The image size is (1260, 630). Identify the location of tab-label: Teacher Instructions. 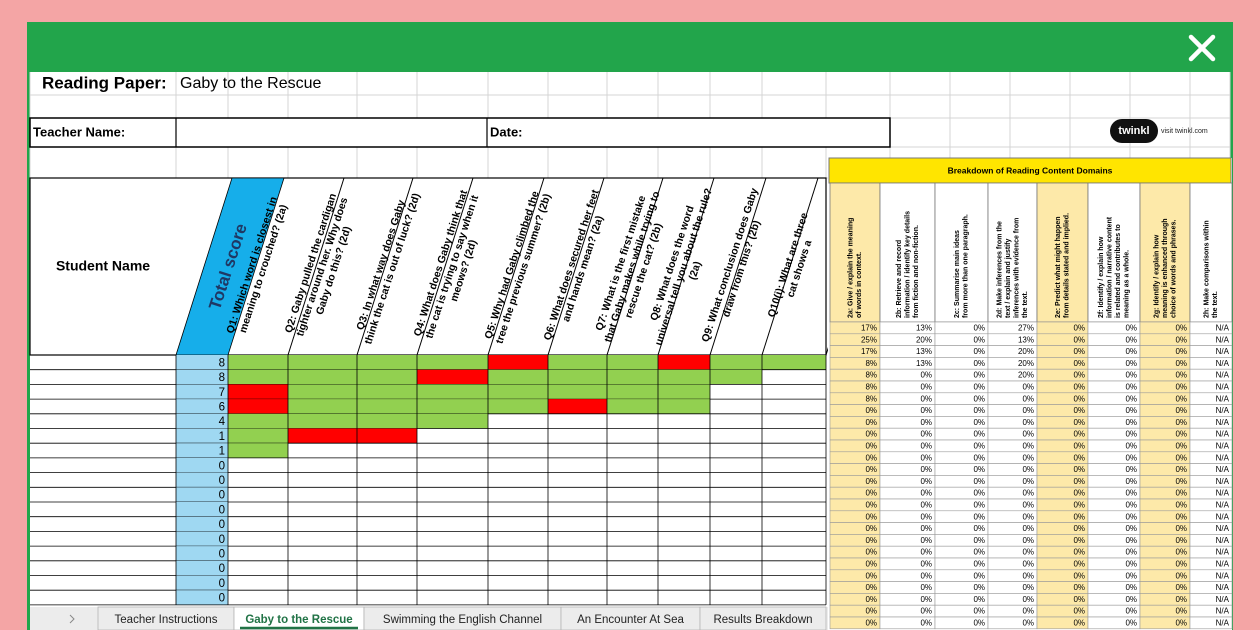
(166, 620).